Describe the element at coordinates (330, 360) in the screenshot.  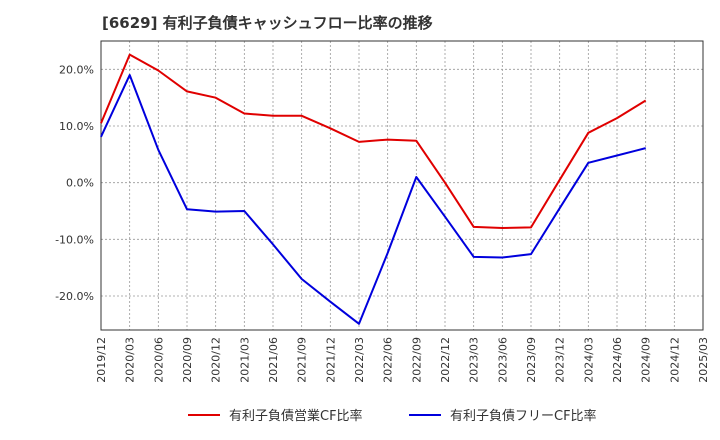
I see `x-tick-label: 2021/12` at that location.